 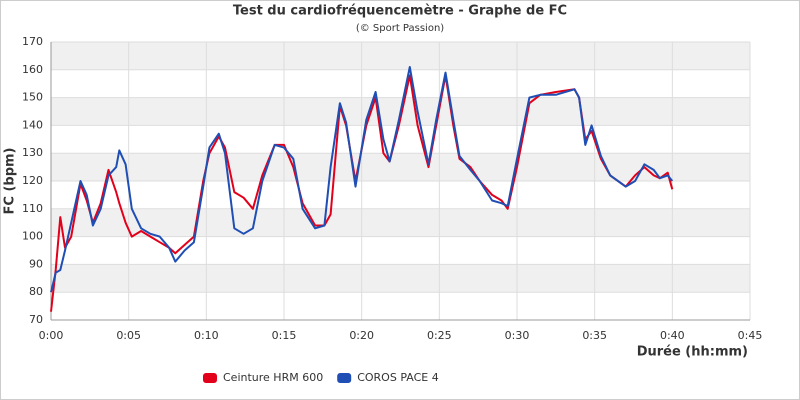 What do you see at coordinates (32, 208) in the screenshot?
I see `y-tick-label: 110` at bounding box center [32, 208].